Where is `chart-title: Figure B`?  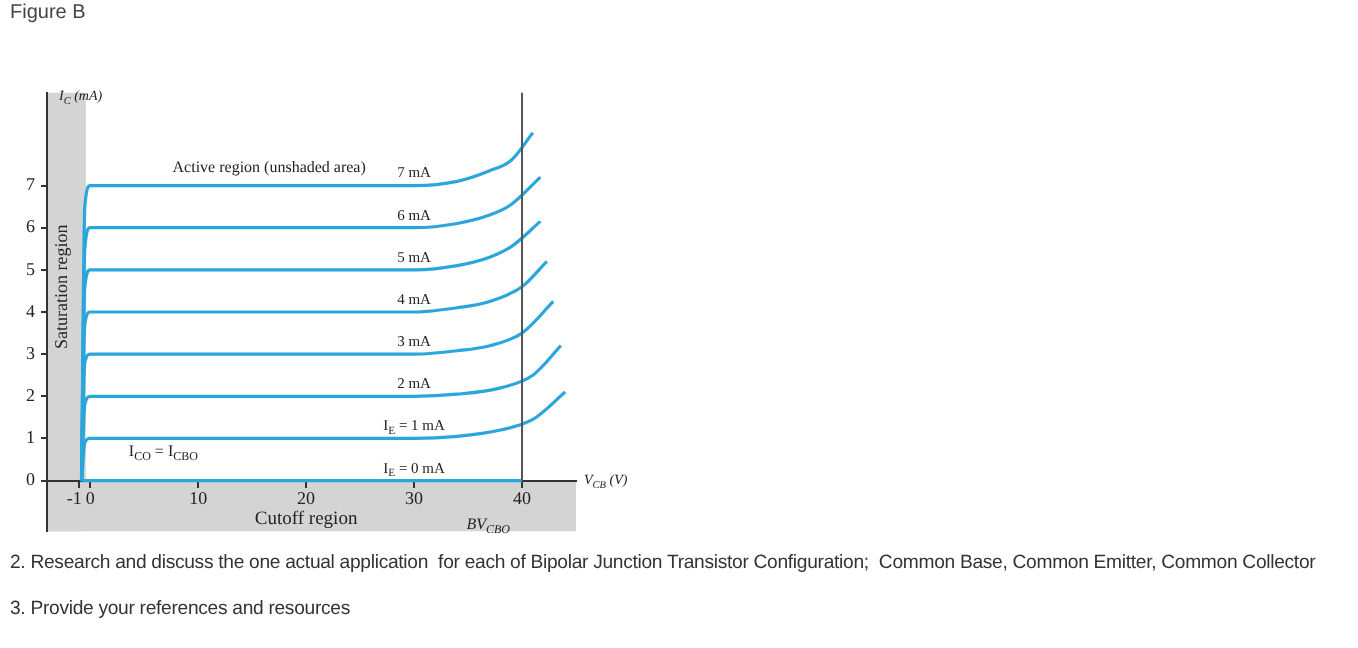 chart-title: Figure B is located at coordinates (48, 13).